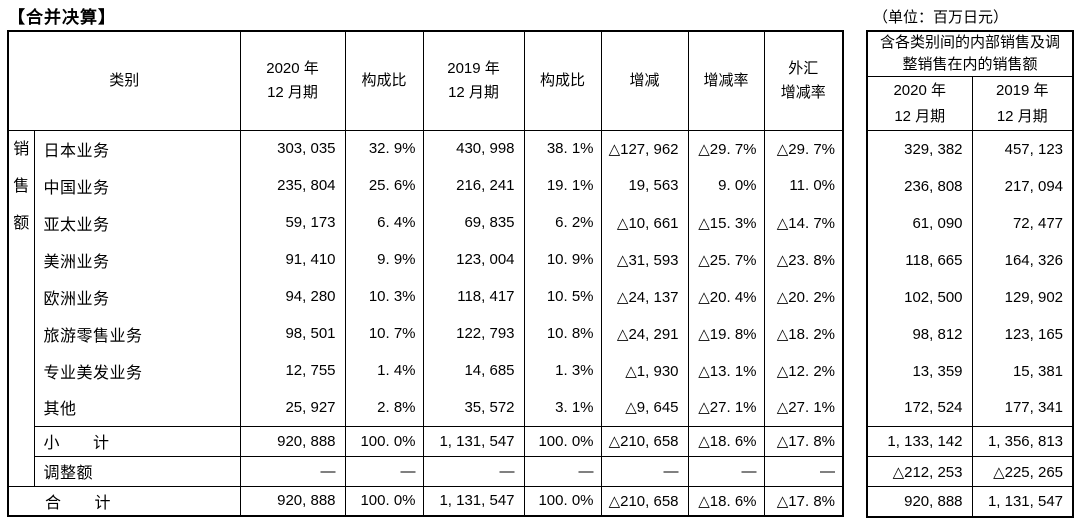  Describe the element at coordinates (726, 296) in the screenshot. I see `change-rate: △20. 4%` at that location.